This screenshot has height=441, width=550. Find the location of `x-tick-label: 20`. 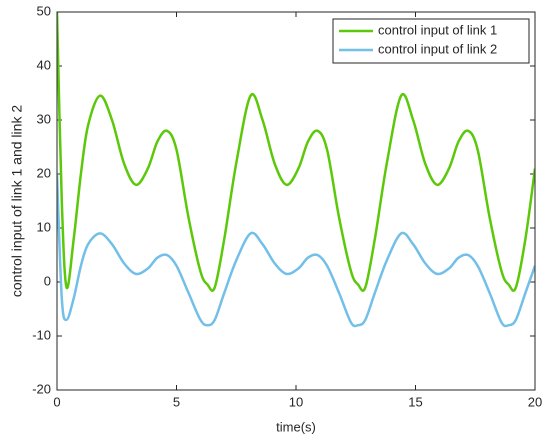

x-tick-label: 20 is located at coordinates (535, 401).